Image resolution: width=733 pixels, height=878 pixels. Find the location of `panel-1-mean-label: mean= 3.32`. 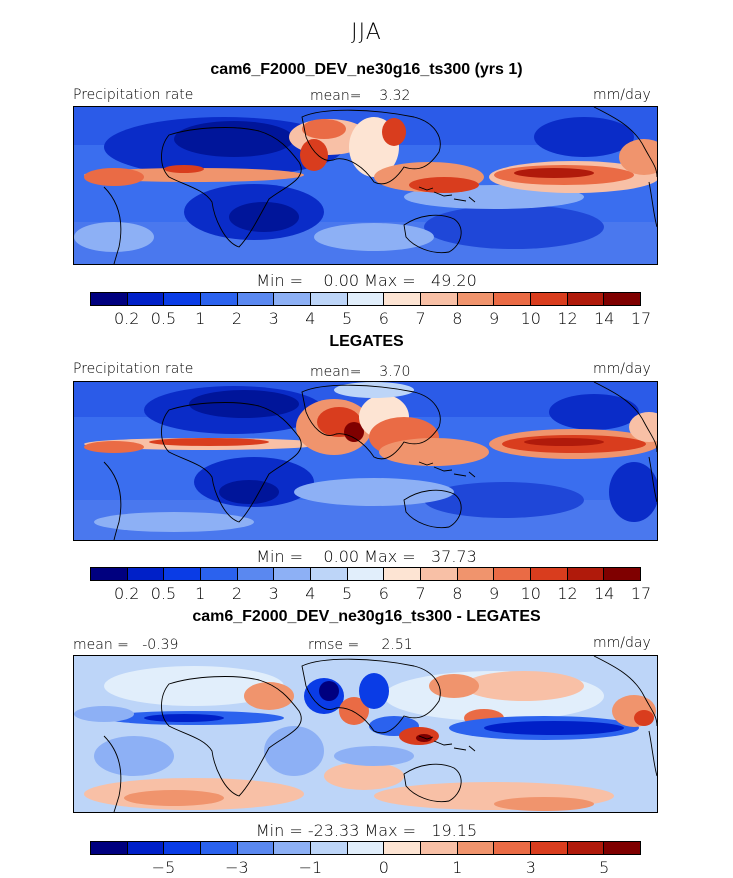

panel-1-mean-label: mean= 3.32 is located at coordinates (360, 96).